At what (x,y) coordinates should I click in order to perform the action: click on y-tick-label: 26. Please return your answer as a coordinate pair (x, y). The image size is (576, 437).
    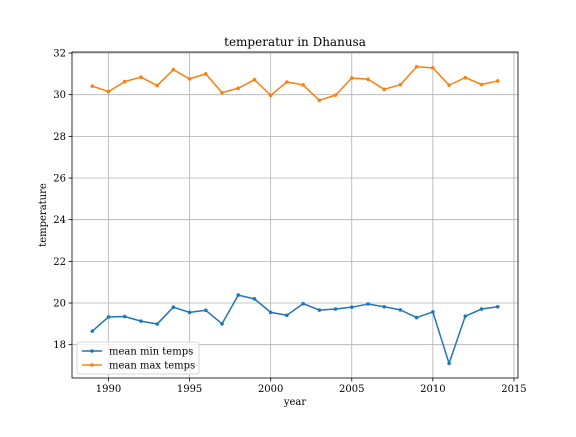
    Looking at the image, I should click on (59, 179).